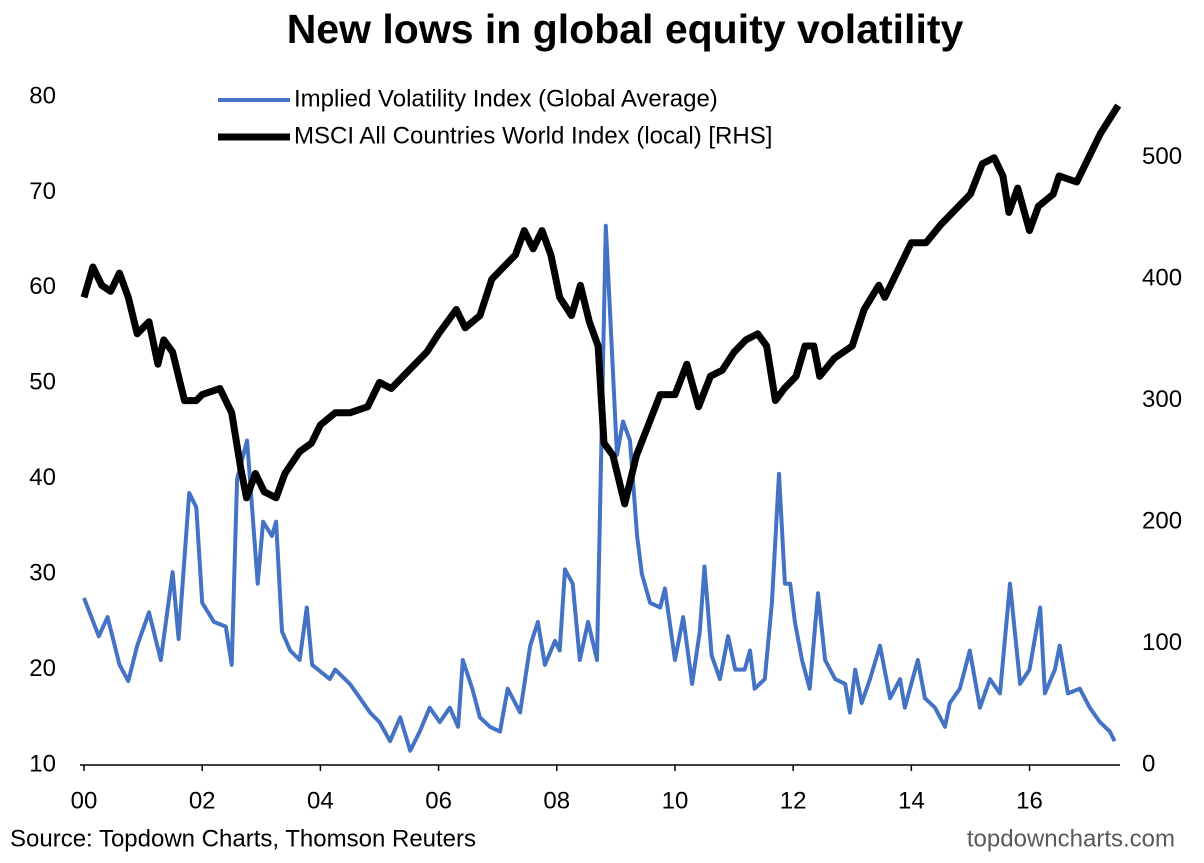  What do you see at coordinates (793, 800) in the screenshot?
I see `x-tick-label: 12` at bounding box center [793, 800].